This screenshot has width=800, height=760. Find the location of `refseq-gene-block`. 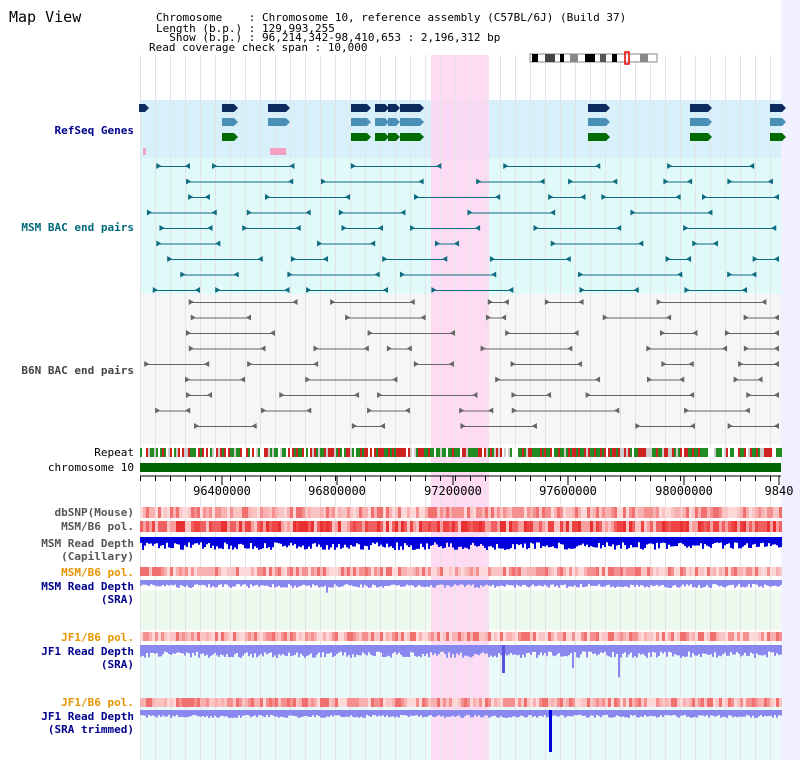

refseq-gene-block is located at coordinates (228, 108).